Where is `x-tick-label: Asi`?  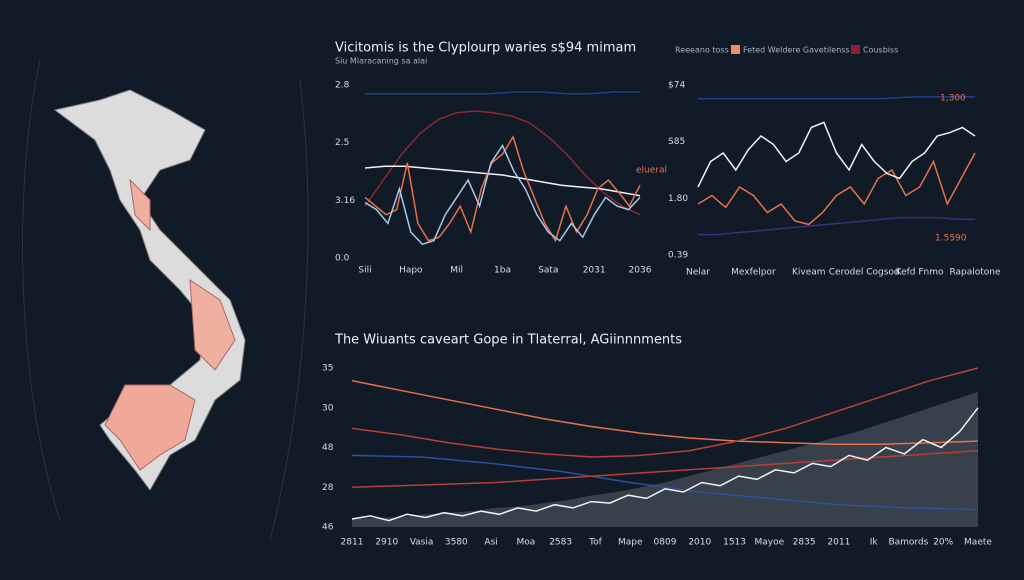 x-tick-label: Asi is located at coordinates (490, 543).